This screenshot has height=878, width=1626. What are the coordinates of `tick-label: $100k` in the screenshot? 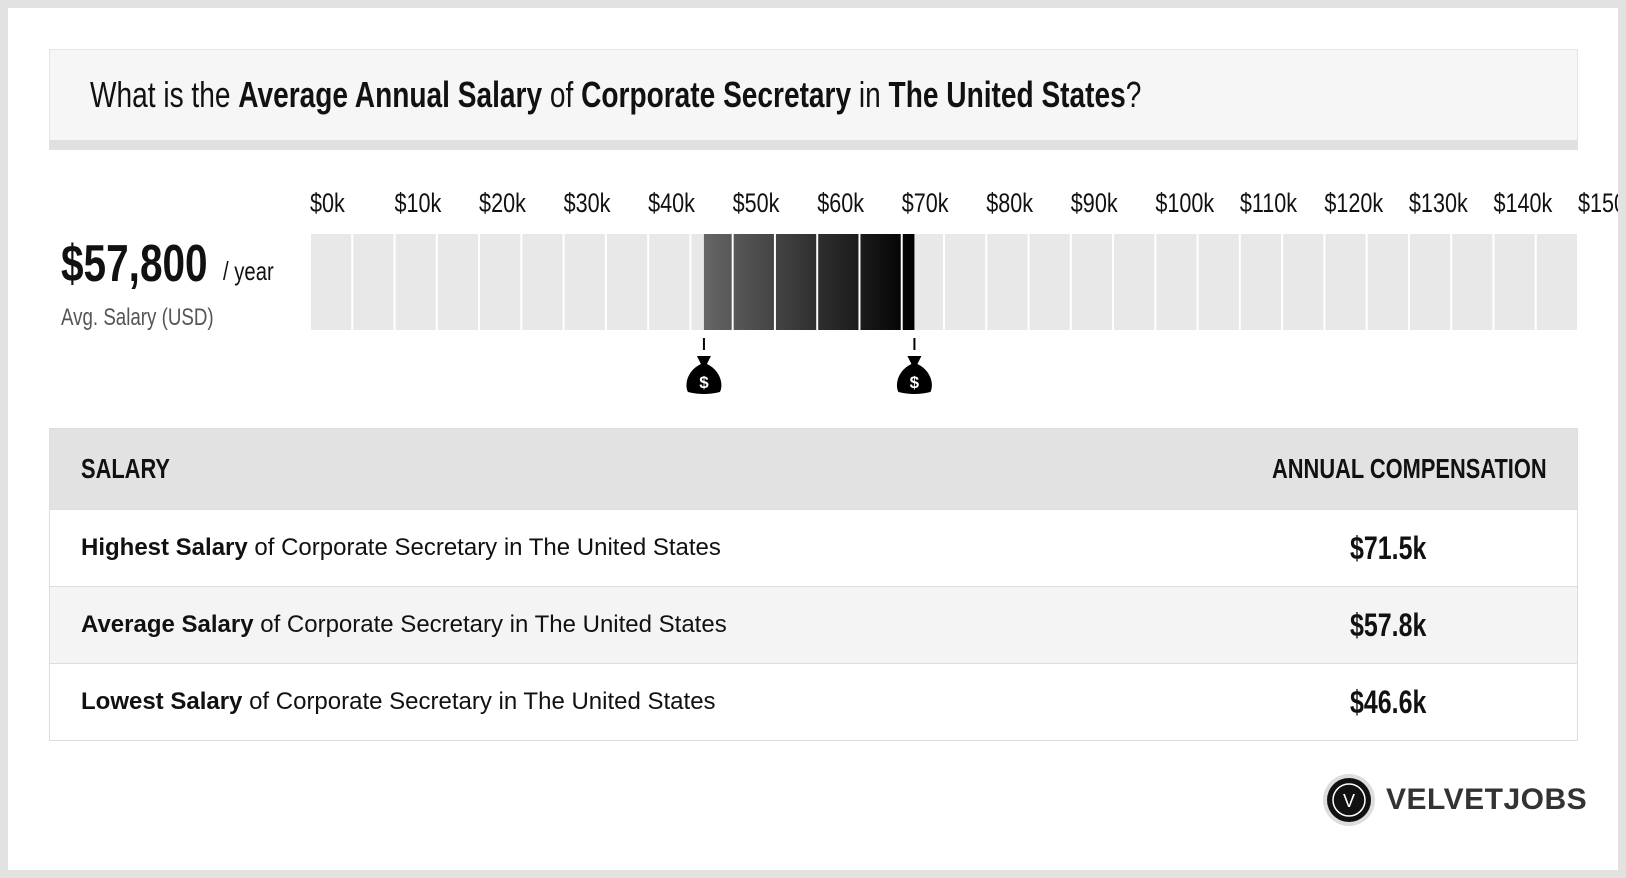 It's located at (1185, 204).